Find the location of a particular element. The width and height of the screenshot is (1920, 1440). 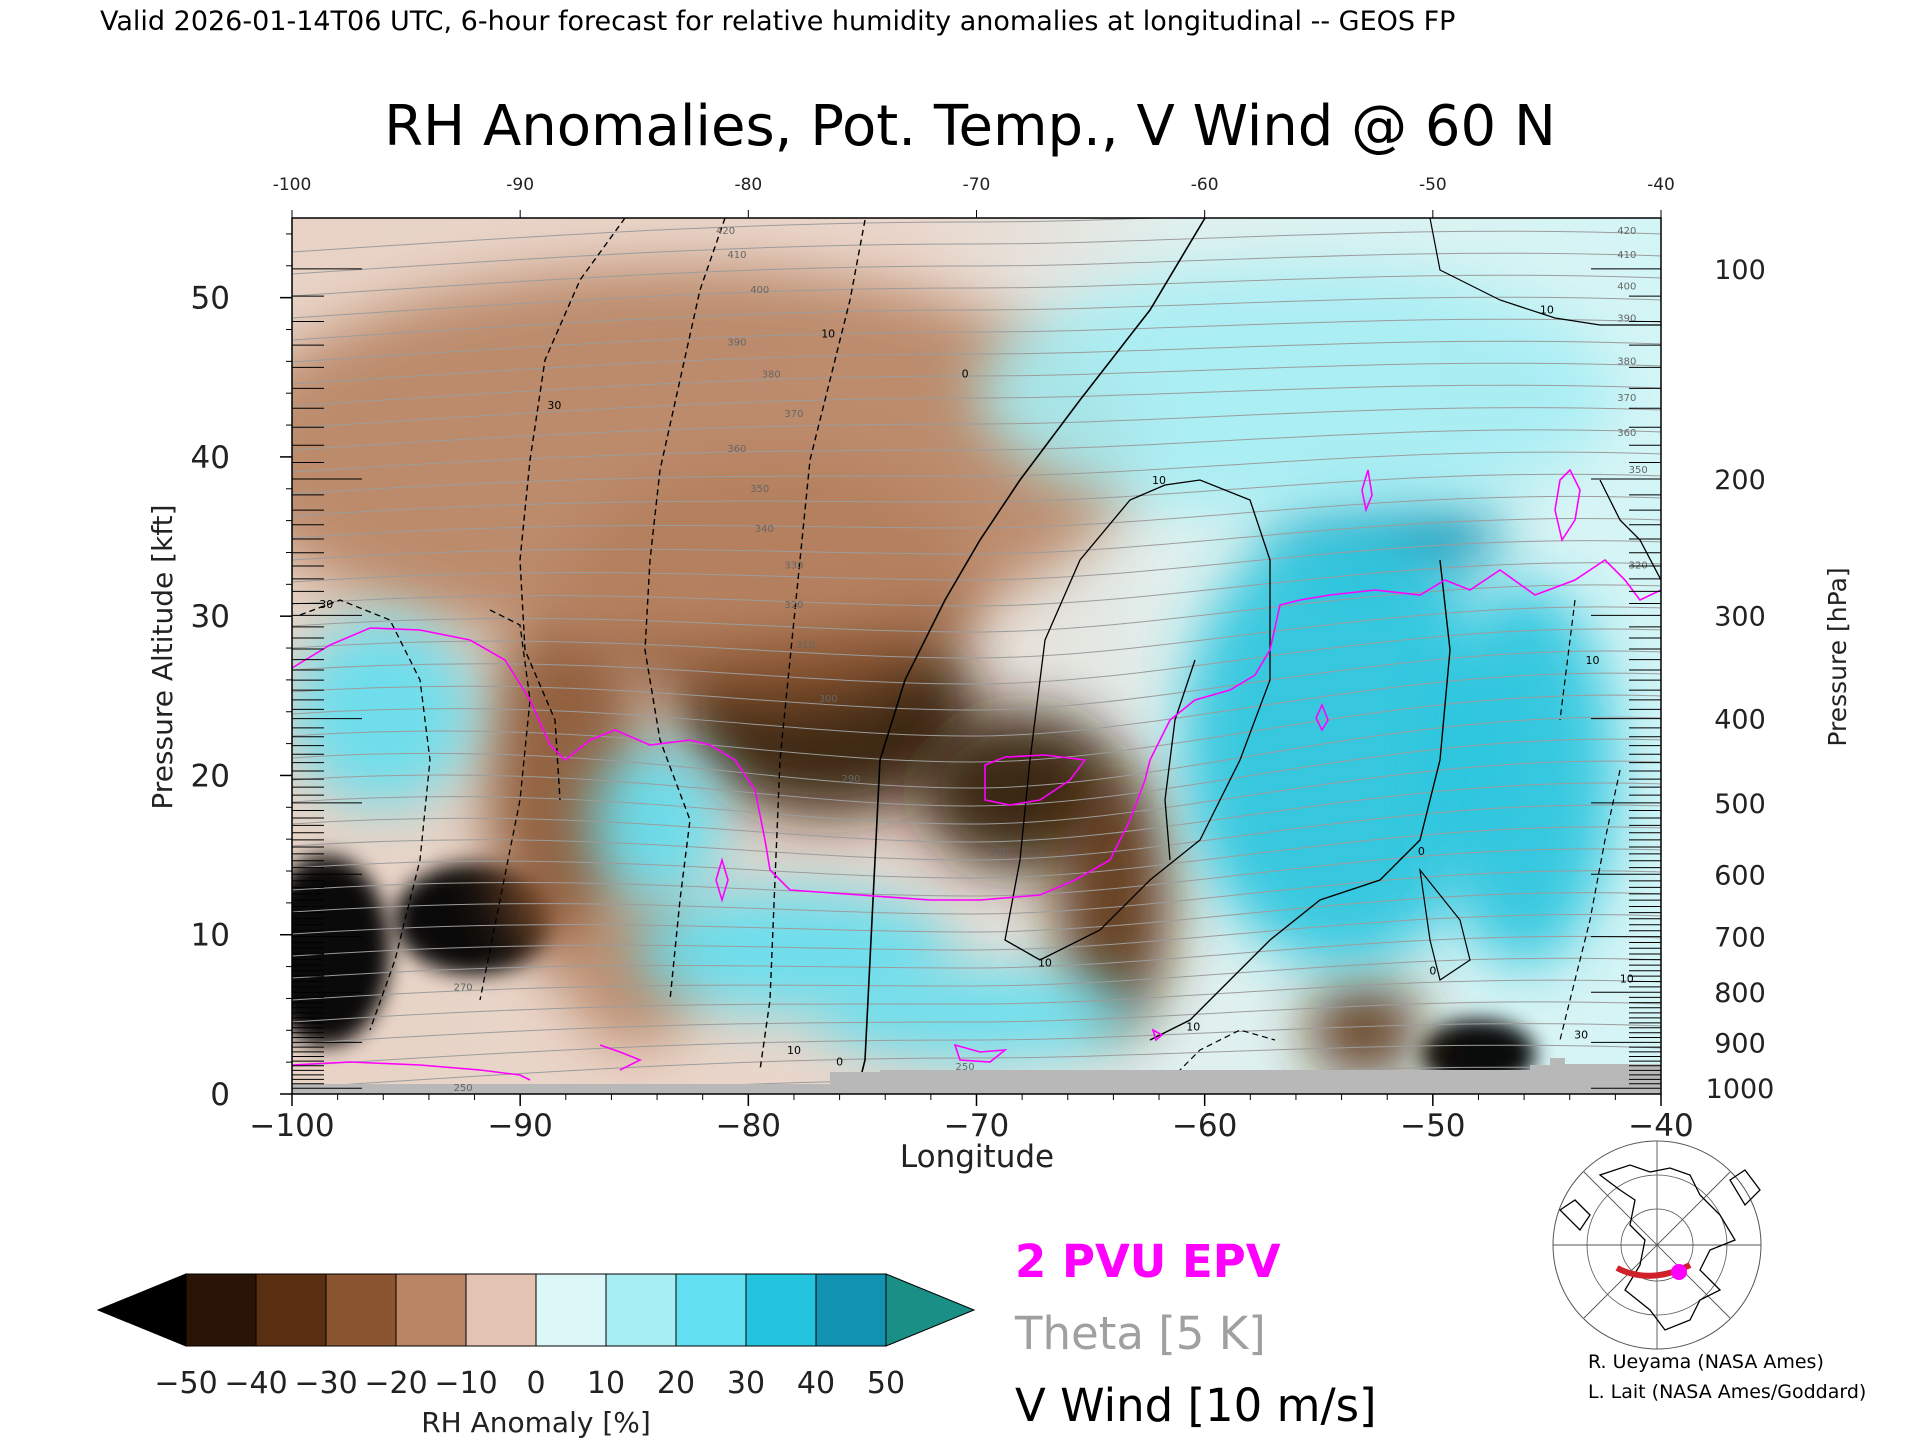

y-axis-label-right: Pressure [hPa] is located at coordinates (1837, 656).